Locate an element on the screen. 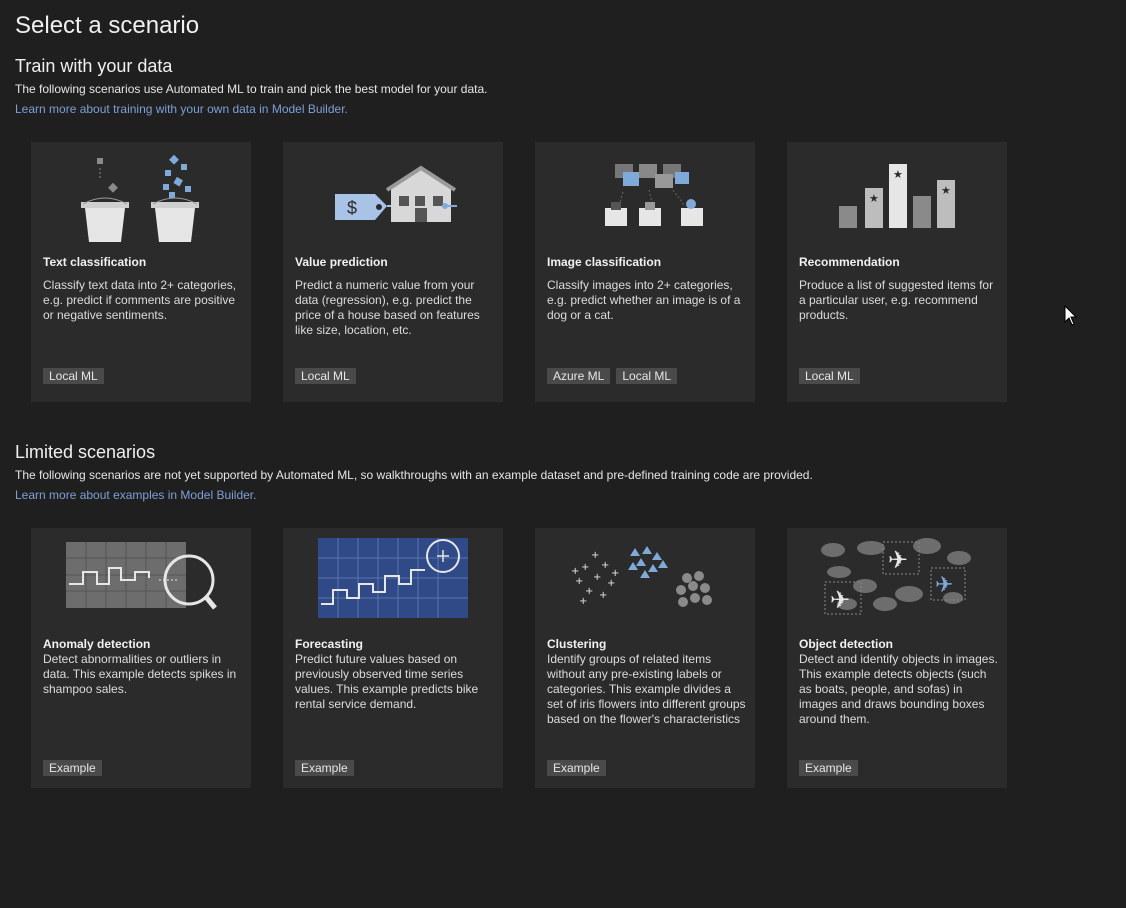 This screenshot has width=1126, height=908. limited-section-title: Limited scenarios is located at coordinates (85, 452).